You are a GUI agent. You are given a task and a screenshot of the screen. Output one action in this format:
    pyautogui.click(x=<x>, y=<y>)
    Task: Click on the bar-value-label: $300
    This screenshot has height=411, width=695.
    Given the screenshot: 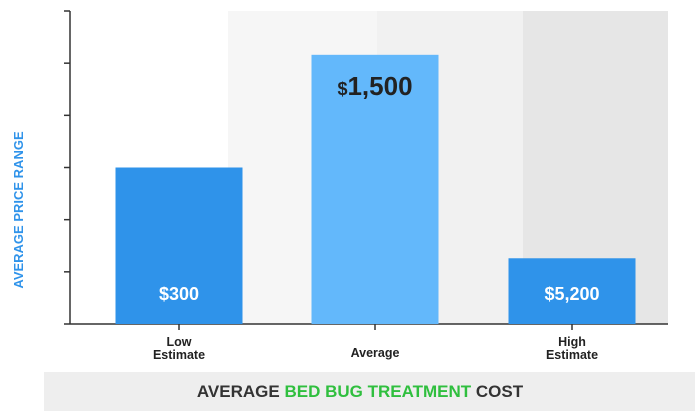 What is the action you would take?
    pyautogui.click(x=179, y=294)
    